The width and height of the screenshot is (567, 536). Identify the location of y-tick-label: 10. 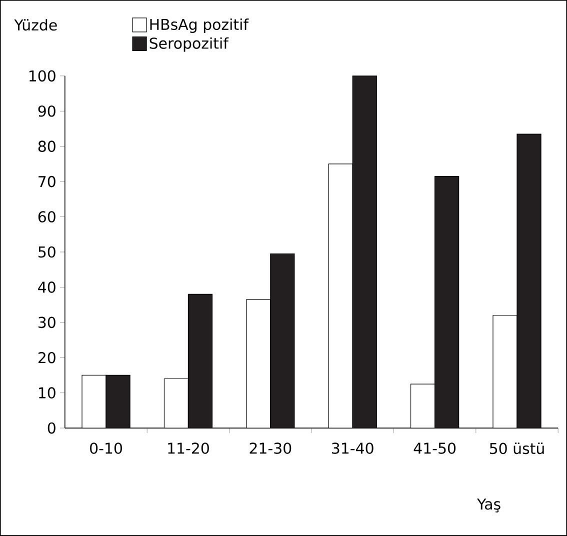
(47, 392).